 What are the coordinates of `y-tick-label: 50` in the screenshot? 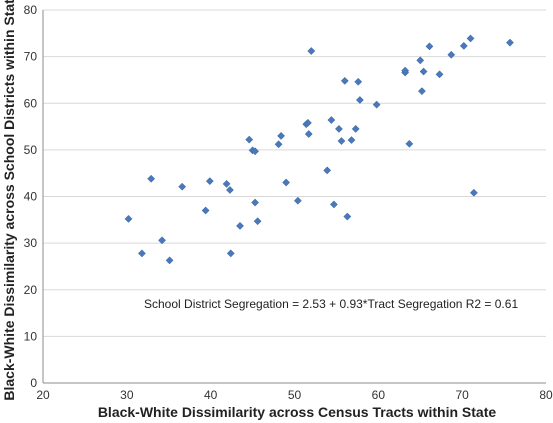 It's located at (31, 150).